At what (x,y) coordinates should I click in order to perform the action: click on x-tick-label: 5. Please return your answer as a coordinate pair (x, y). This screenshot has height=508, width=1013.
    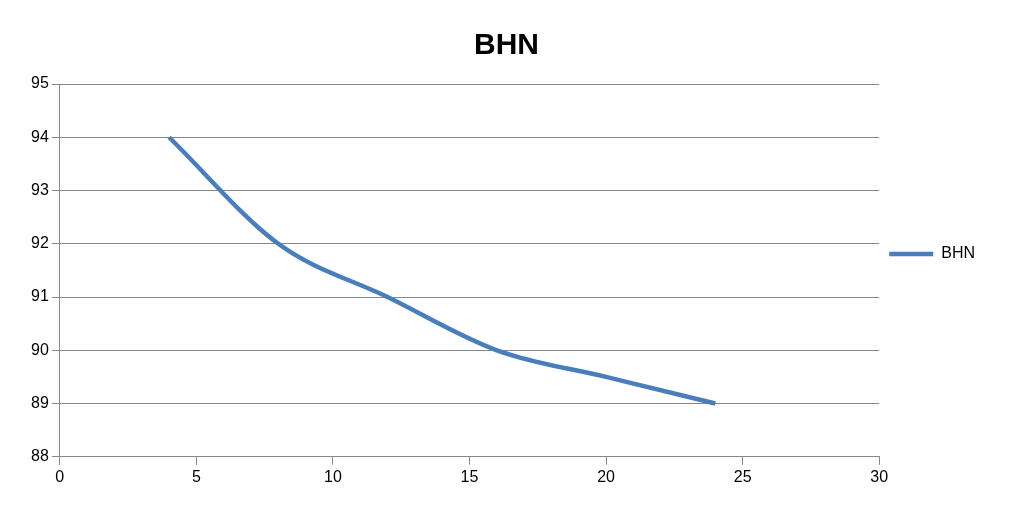
    Looking at the image, I should click on (196, 476).